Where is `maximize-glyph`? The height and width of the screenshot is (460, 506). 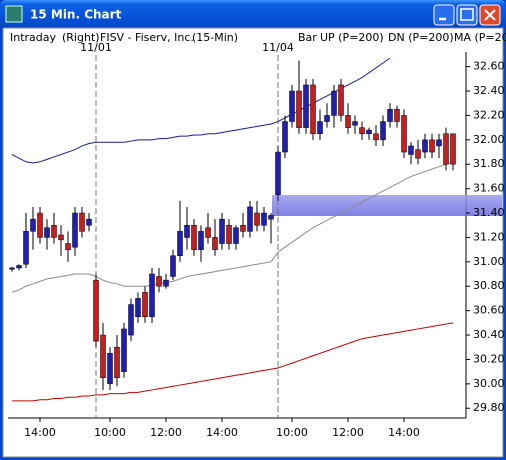
maximize-glyph is located at coordinates (467, 14).